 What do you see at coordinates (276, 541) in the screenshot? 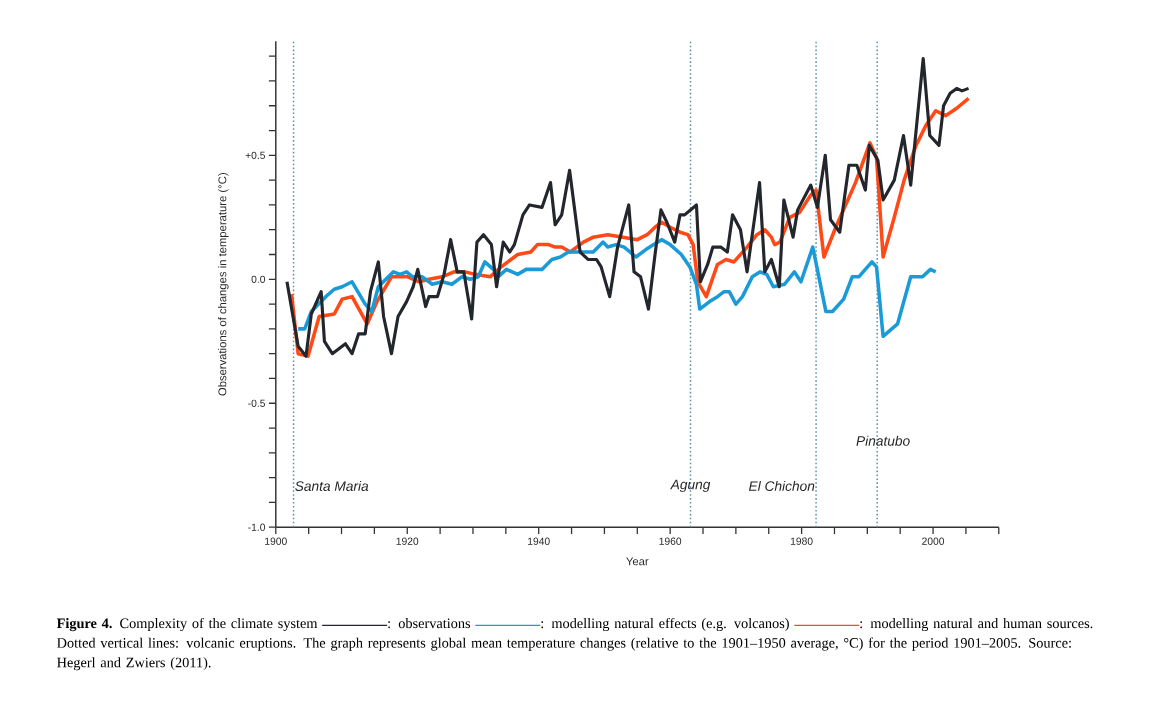
I see `x-tick-label: 1900` at bounding box center [276, 541].